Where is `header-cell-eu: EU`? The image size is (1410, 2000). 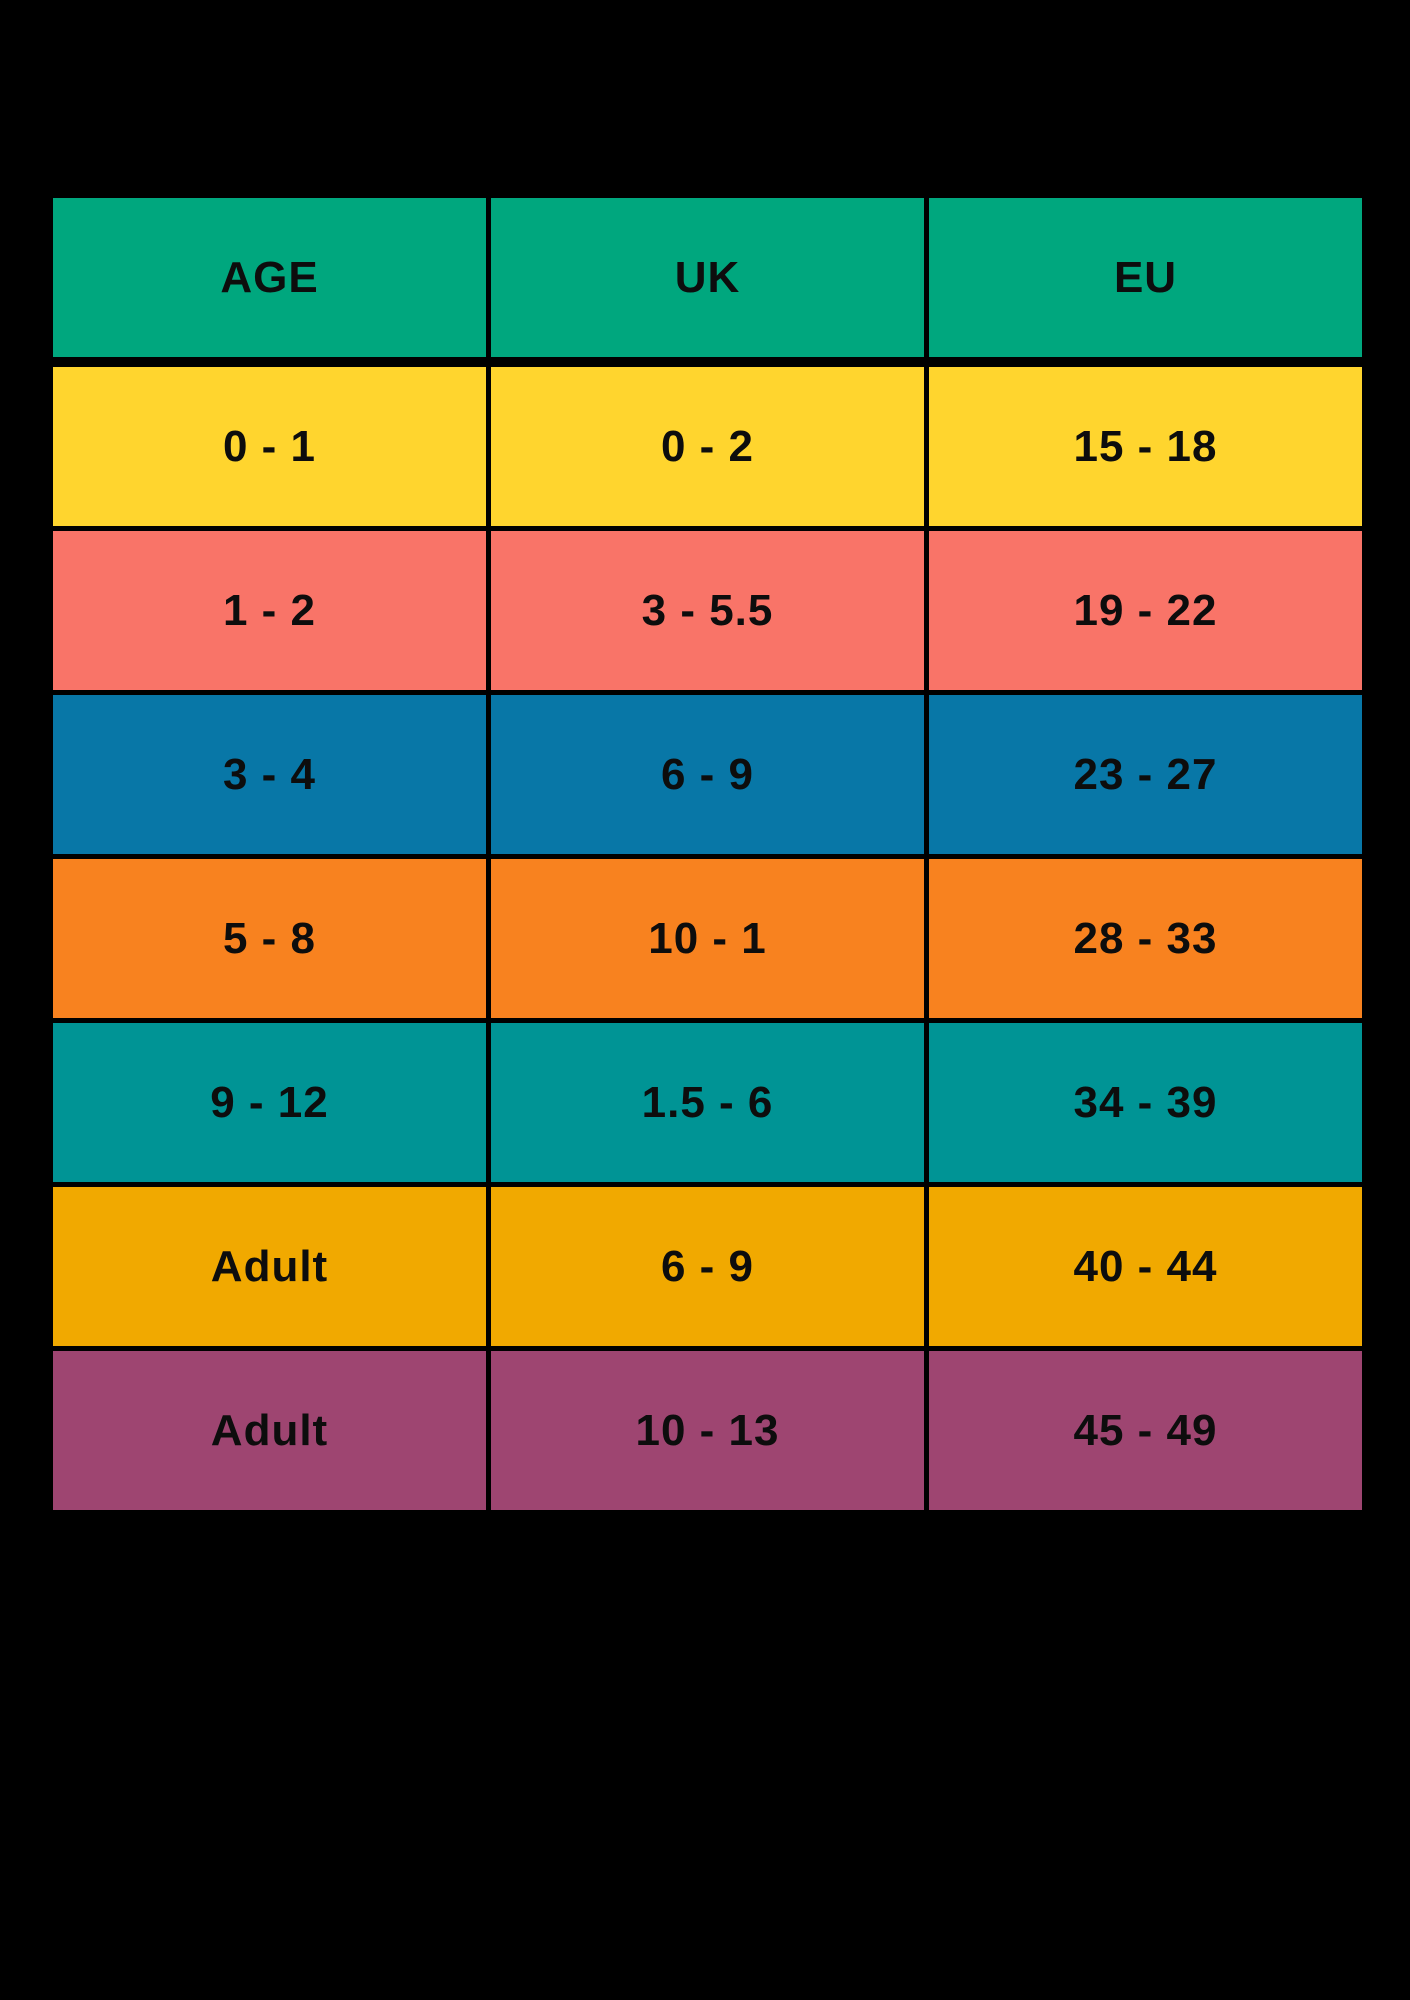 header-cell-eu: EU is located at coordinates (1145, 277).